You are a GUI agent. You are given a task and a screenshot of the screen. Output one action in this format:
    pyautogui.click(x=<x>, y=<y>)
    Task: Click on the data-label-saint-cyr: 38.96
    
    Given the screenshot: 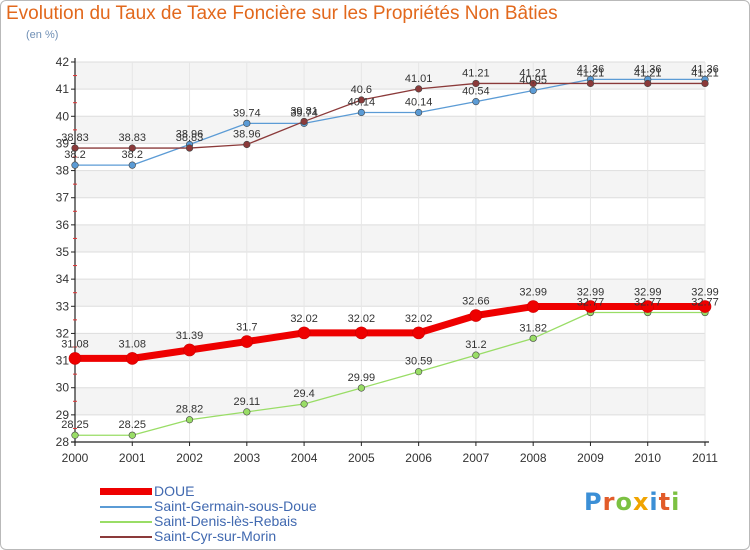 What is the action you would take?
    pyautogui.click(x=247, y=135)
    